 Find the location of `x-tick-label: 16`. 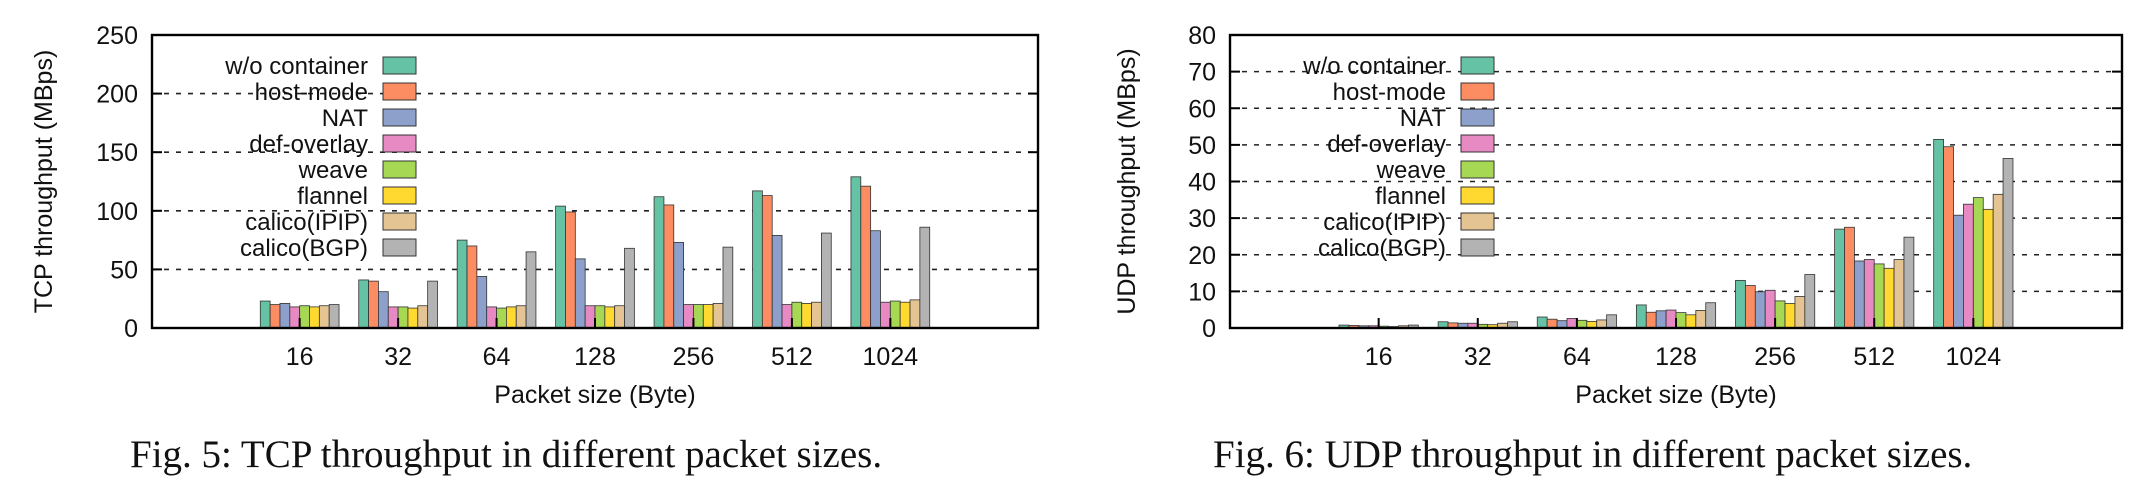

x-tick-label: 16 is located at coordinates (1379, 357).